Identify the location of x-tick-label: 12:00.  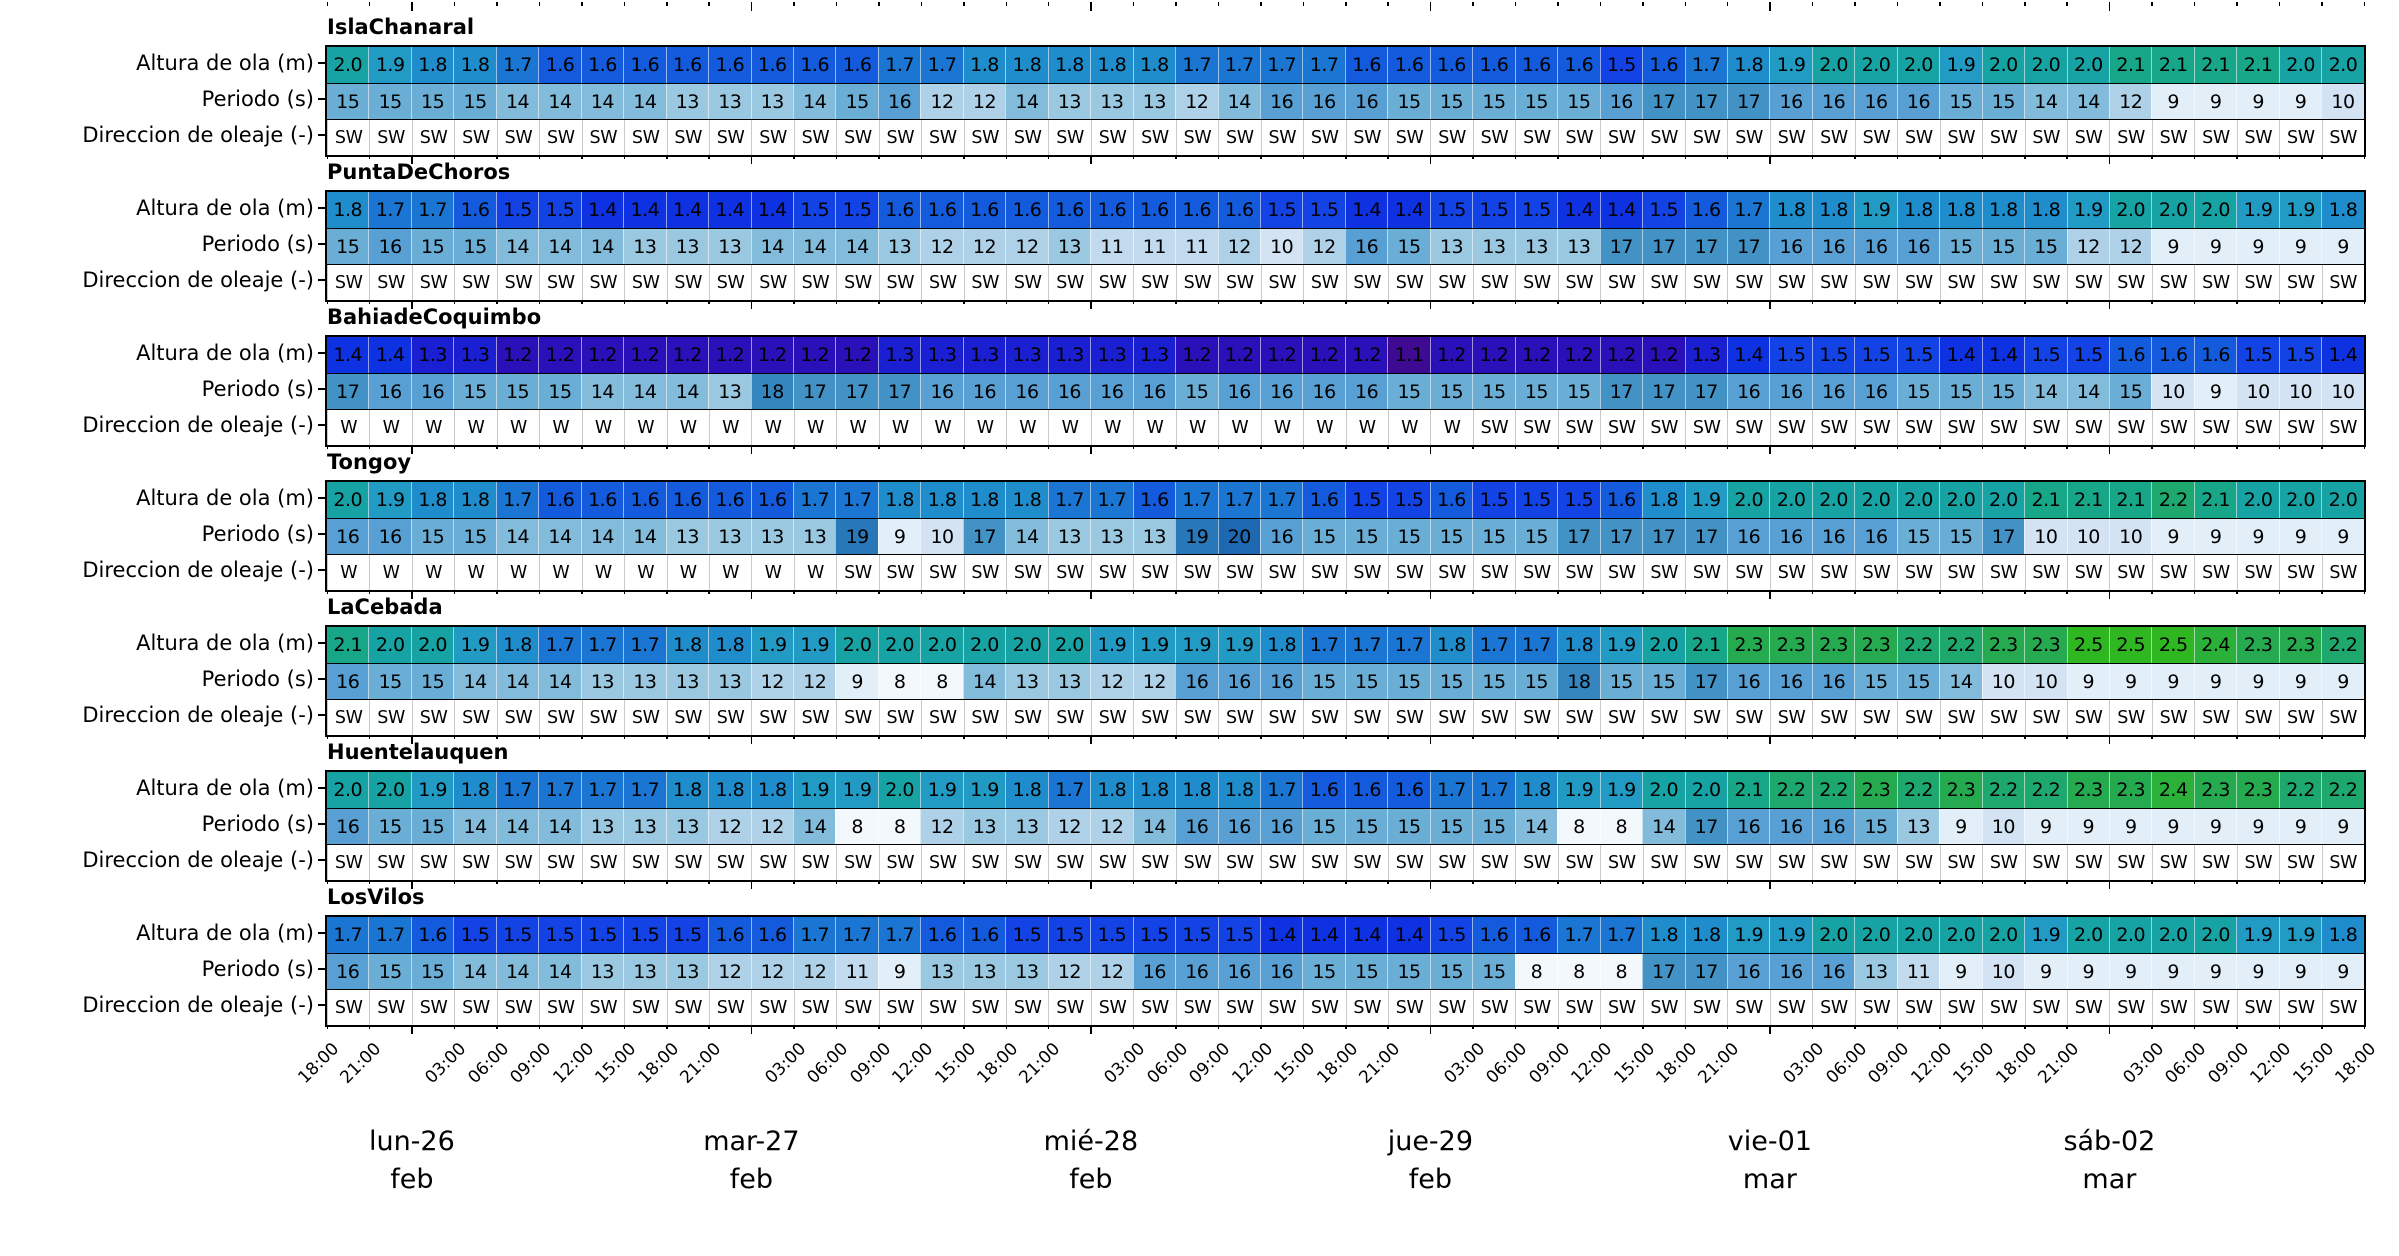
(1592, 1063).